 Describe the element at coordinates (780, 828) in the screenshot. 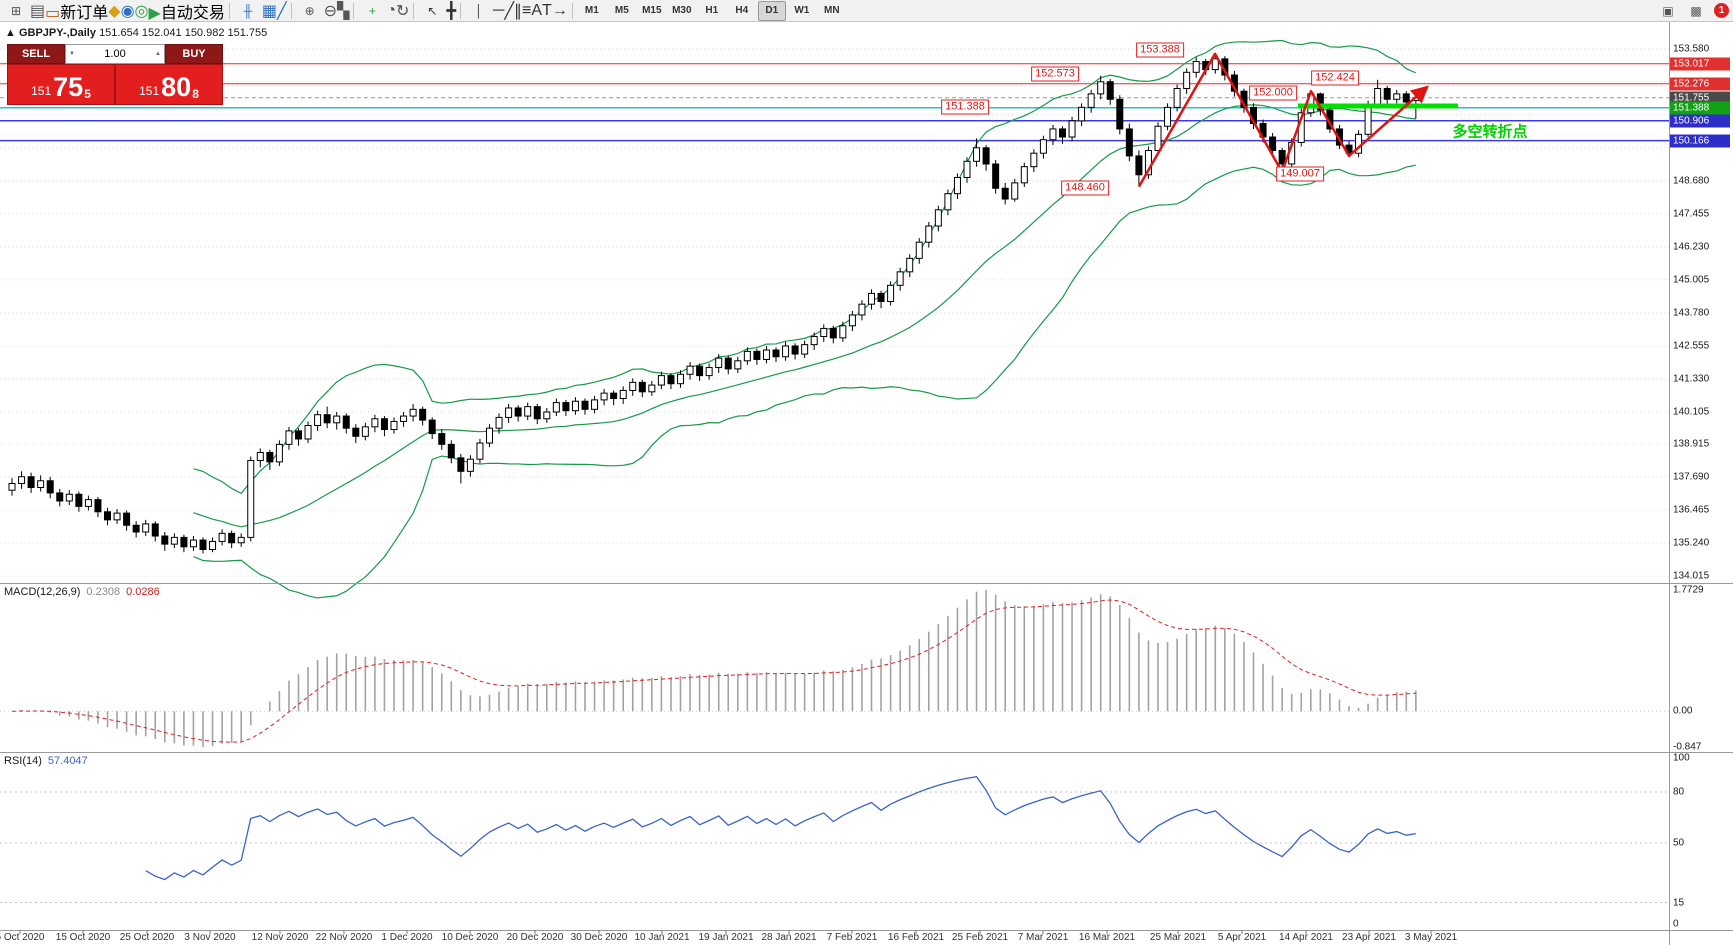

I see `rsi-line` at that location.